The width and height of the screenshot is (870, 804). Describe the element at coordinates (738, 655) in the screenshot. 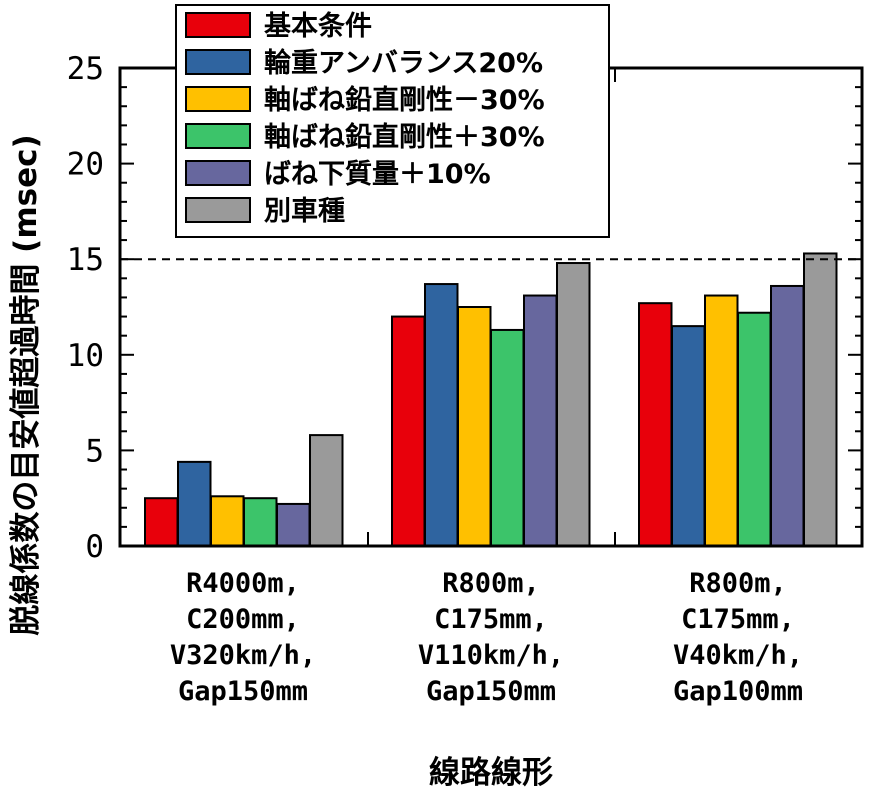

I see `x-category-line: V40km/h,` at that location.